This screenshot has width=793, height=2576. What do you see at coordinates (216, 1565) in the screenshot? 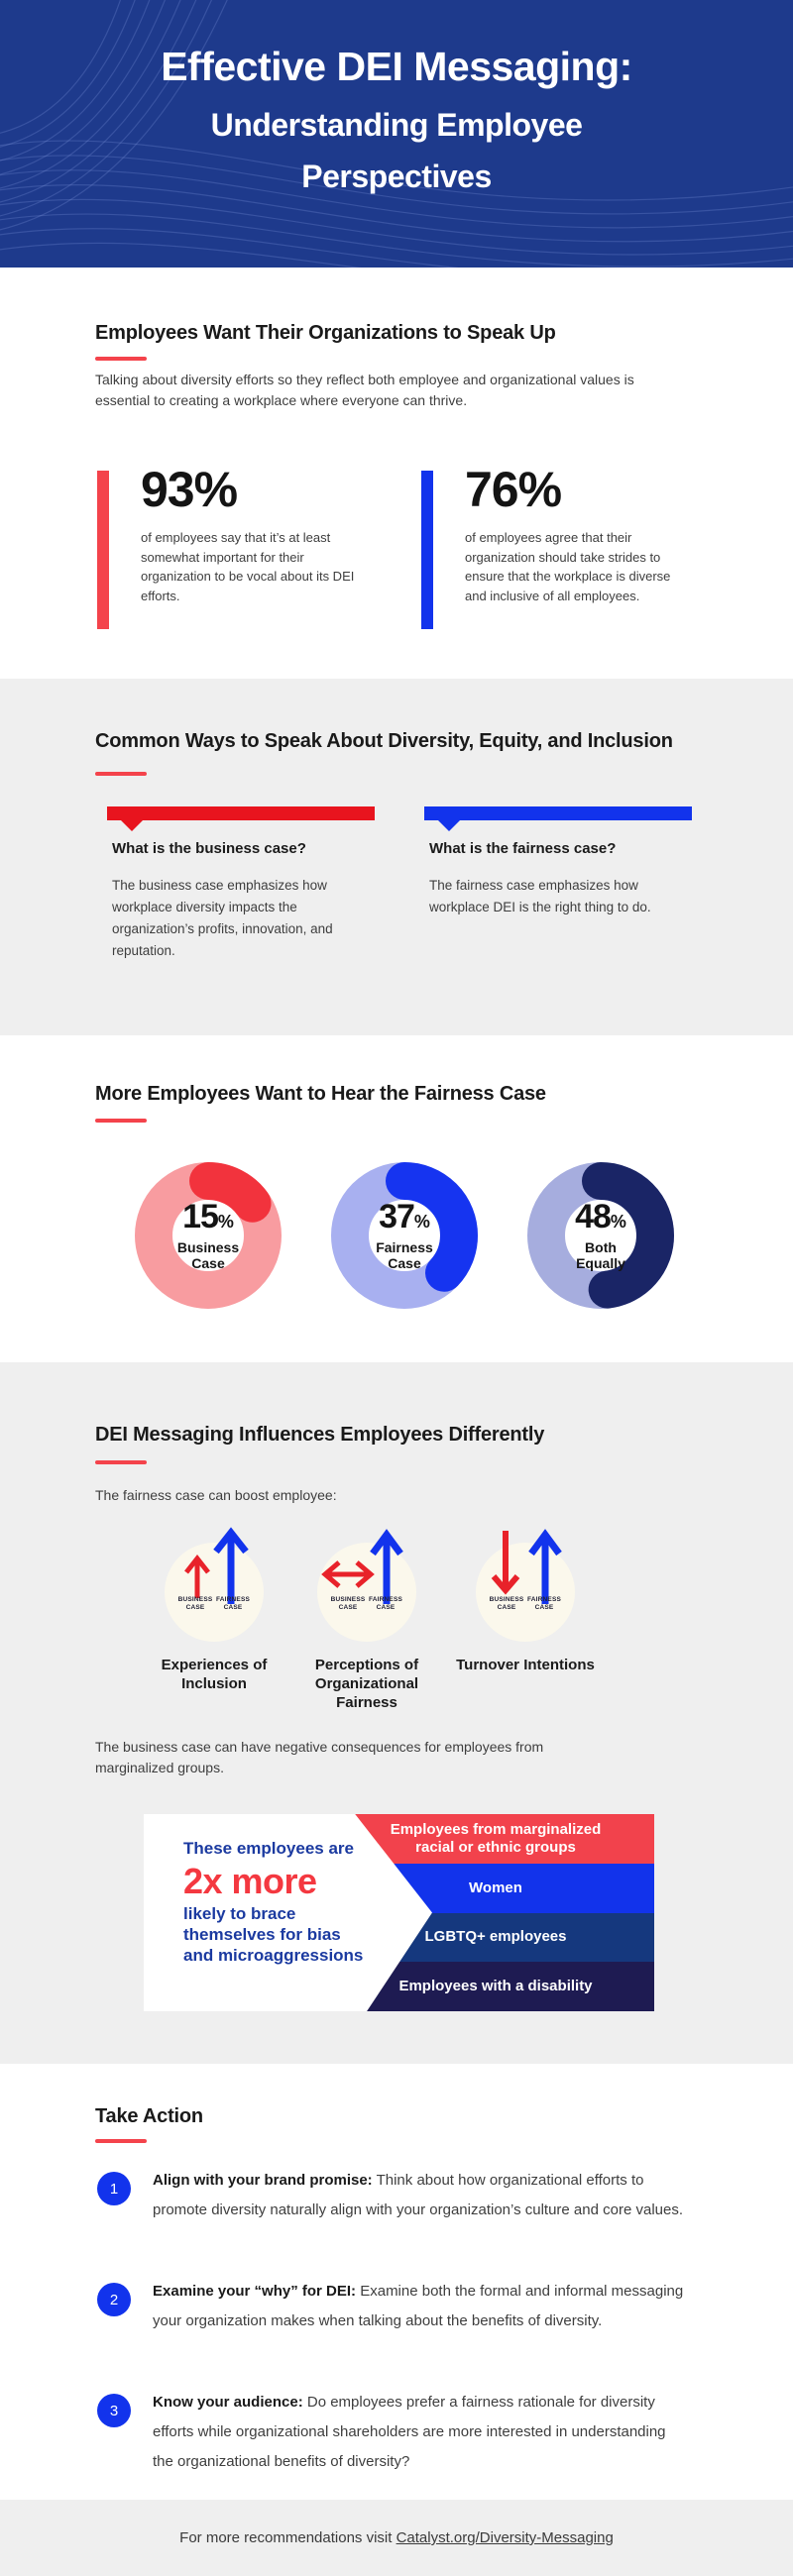
I see `arrows-up-up-icon` at bounding box center [216, 1565].